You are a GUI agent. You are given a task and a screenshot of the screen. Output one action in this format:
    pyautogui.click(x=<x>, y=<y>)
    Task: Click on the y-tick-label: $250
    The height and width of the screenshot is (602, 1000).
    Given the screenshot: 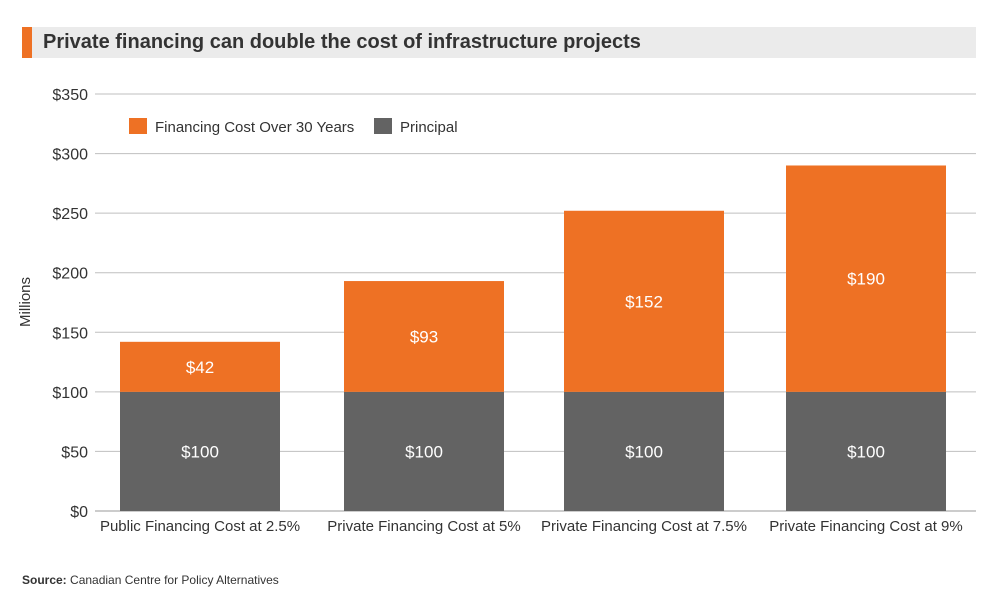 What is the action you would take?
    pyautogui.click(x=70, y=214)
    